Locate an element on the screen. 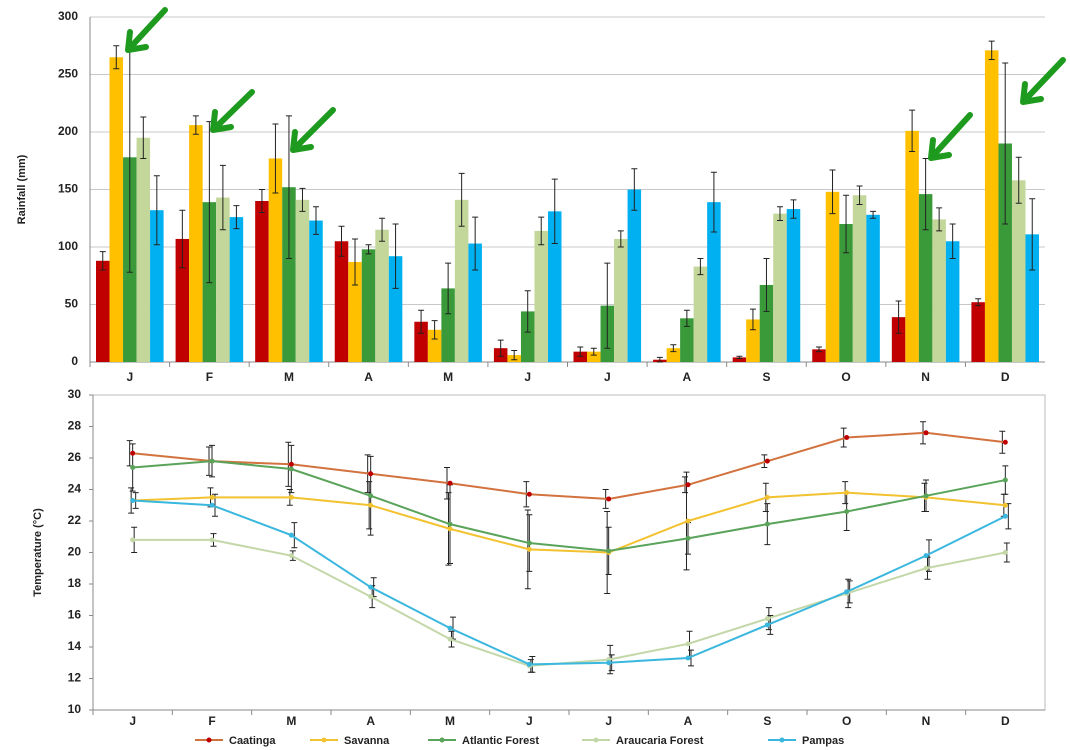 The width and height of the screenshot is (1070, 750). y-tick-label: 10 is located at coordinates (75, 709).